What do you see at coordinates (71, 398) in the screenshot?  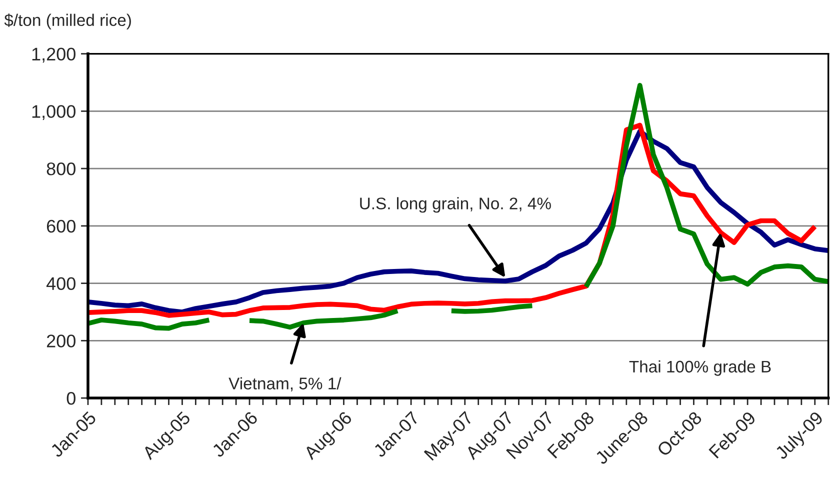 I see `y-tick-label: 0` at bounding box center [71, 398].